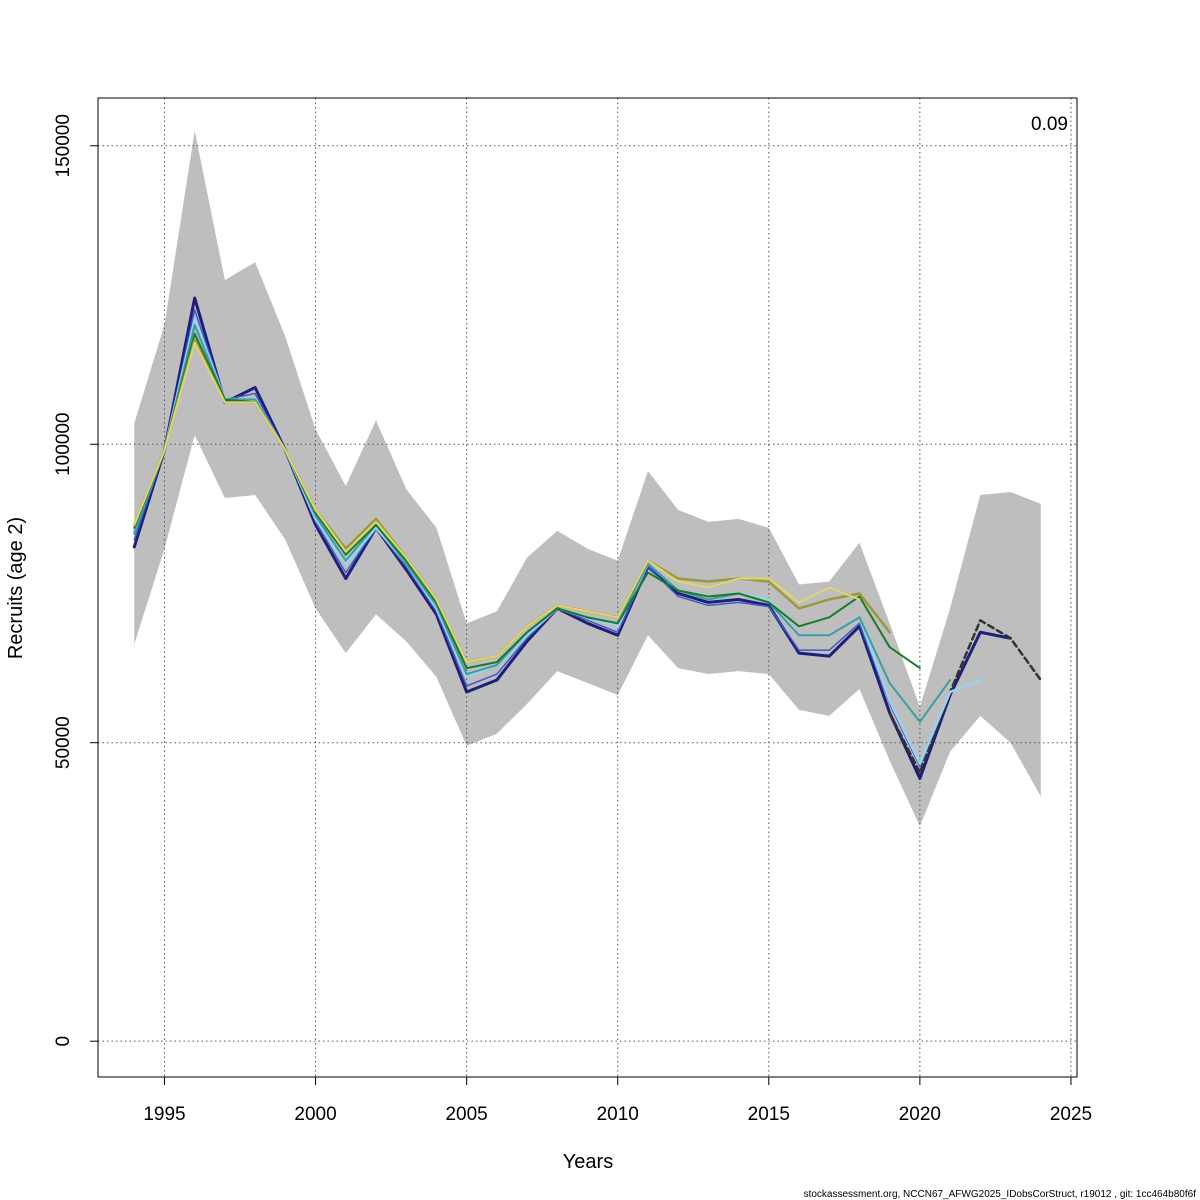 The image size is (1200, 1200). What do you see at coordinates (588, 1162) in the screenshot?
I see `x-axis-title: Years` at bounding box center [588, 1162].